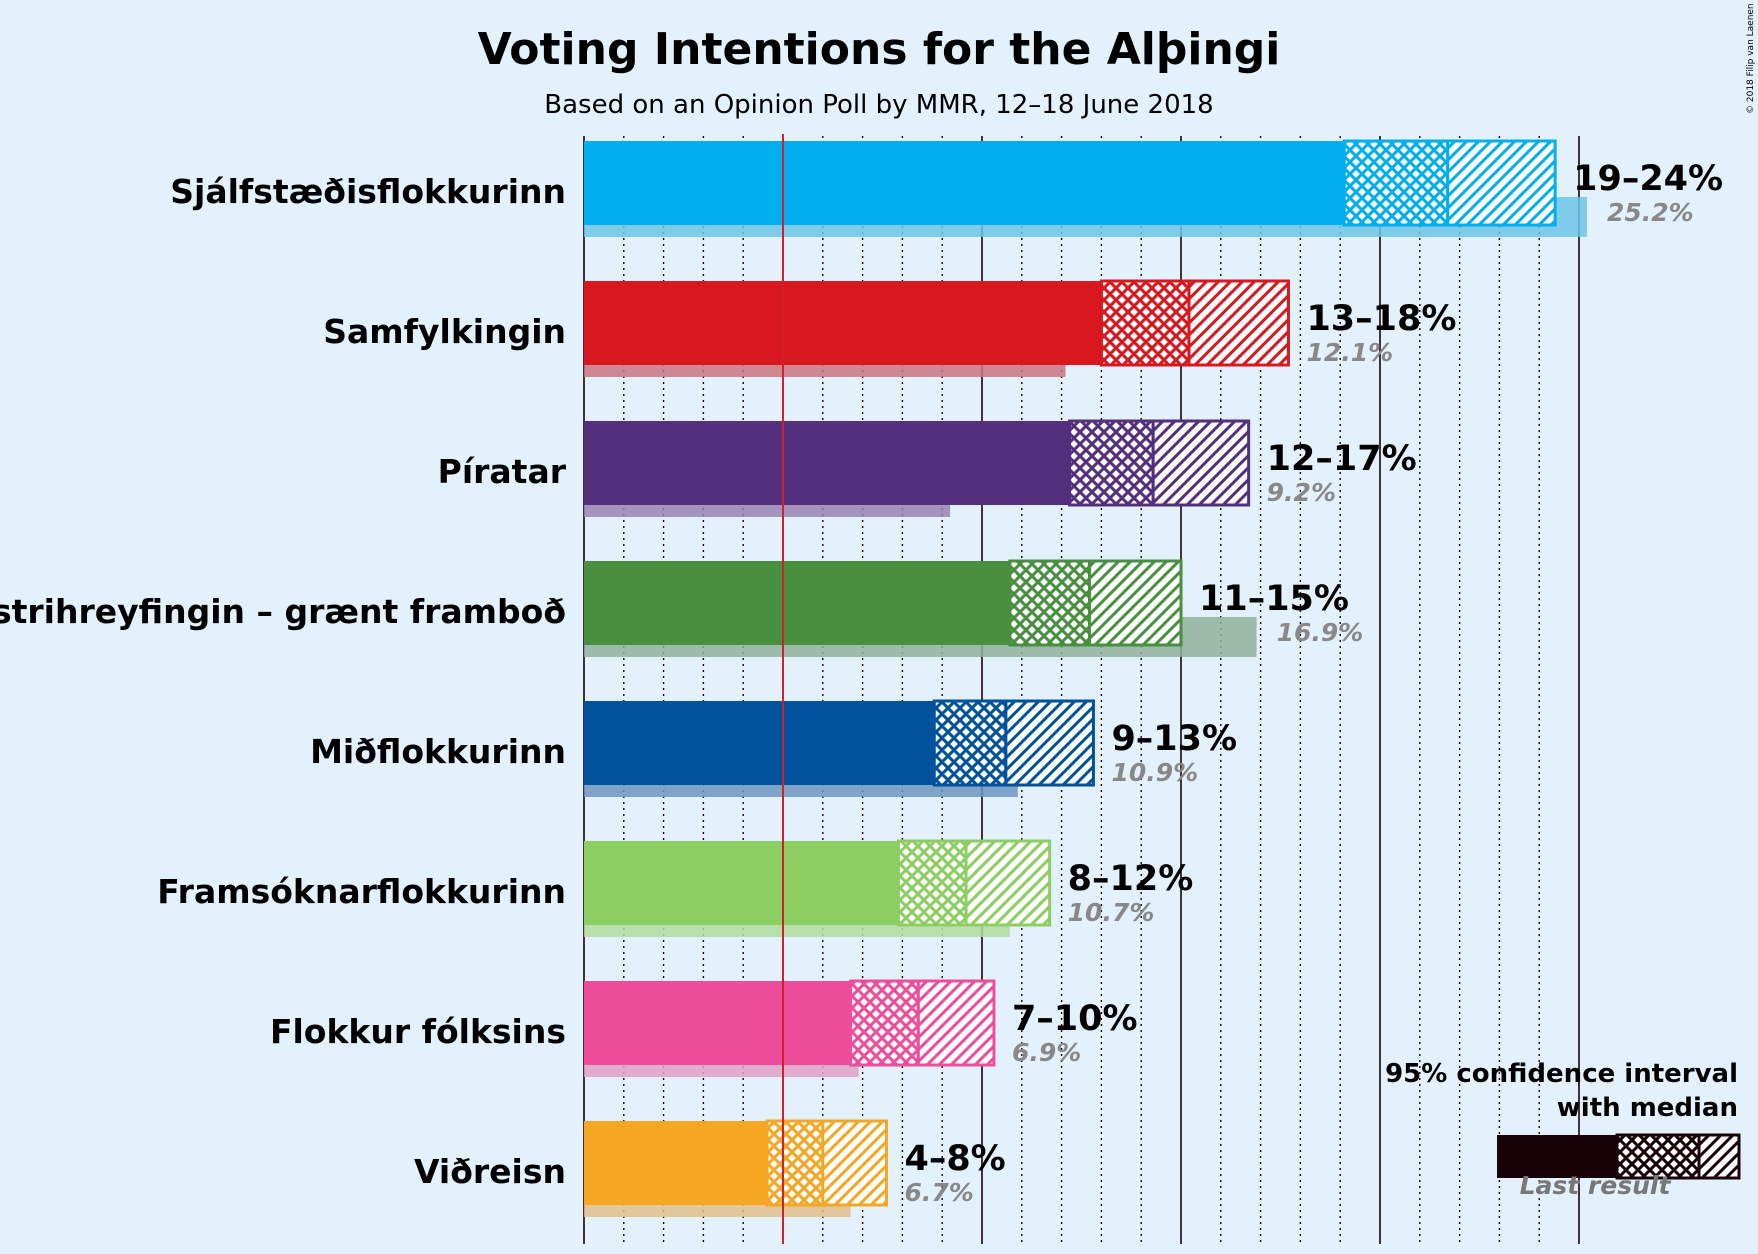  What do you see at coordinates (438, 751) in the screenshot?
I see `party-name: Miðflokkurinn` at bounding box center [438, 751].